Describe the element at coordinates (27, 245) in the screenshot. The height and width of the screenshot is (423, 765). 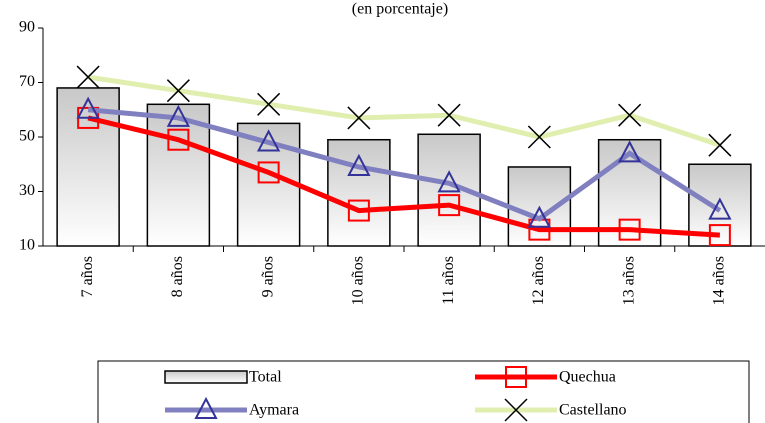
I see `y-tick-label: 10` at that location.